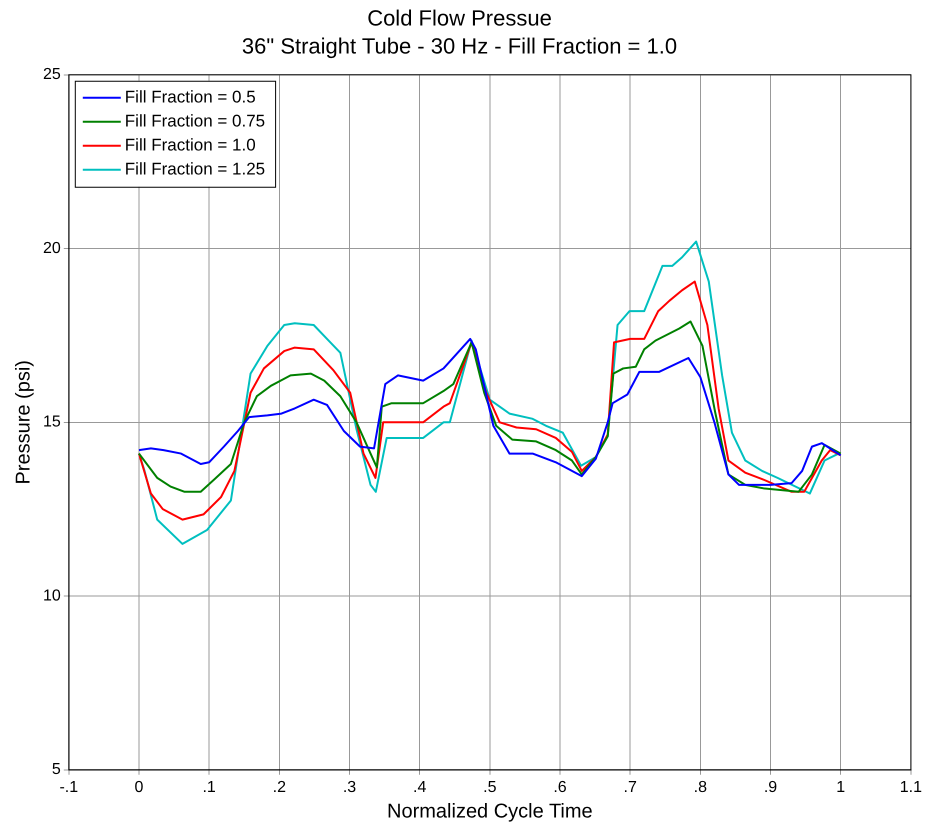 This screenshot has height=828, width=925. Describe the element at coordinates (190, 144) in the screenshot. I see `legend-label: Fill Fraction = 1.0` at that location.